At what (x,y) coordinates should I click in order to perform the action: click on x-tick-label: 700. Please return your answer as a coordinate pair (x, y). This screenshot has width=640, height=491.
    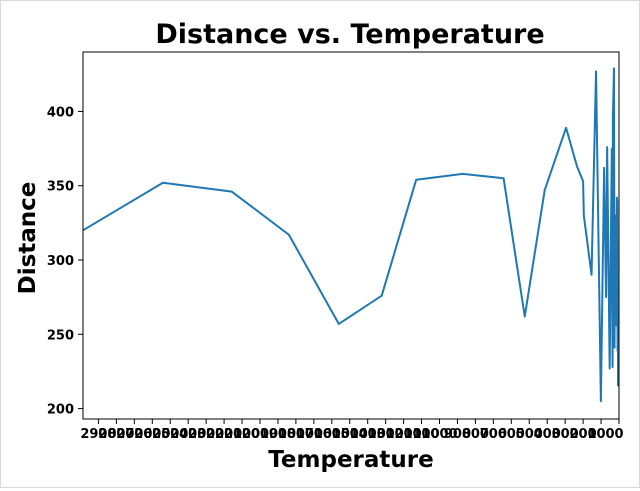
    Looking at the image, I should click on (493, 434).